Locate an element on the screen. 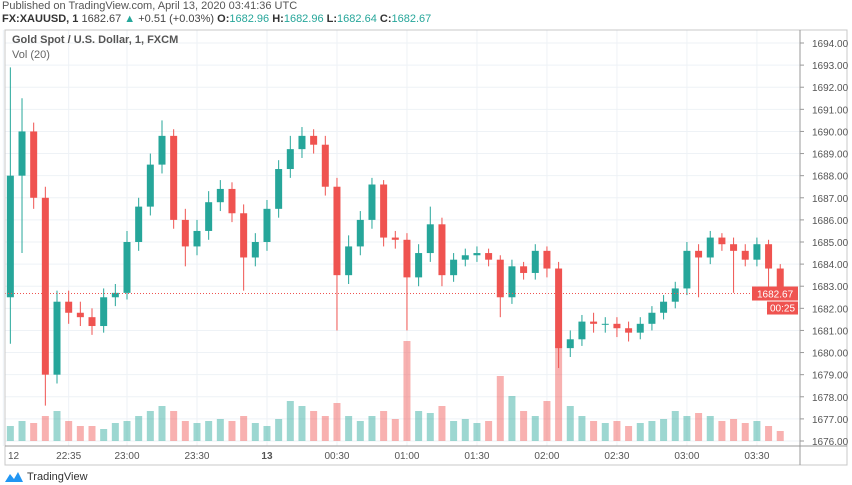 This screenshot has width=852, height=485. ohlc-open-value: 1682.96 is located at coordinates (249, 19).